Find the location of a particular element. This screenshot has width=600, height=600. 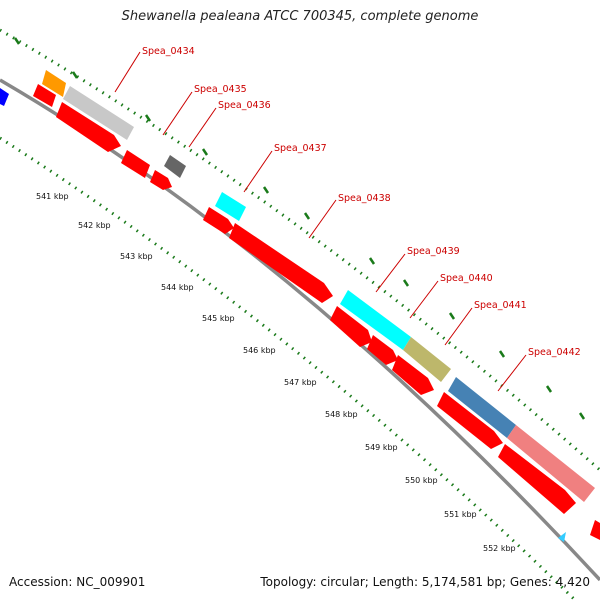

kbp-label: 542 kbp is located at coordinates (94, 225).